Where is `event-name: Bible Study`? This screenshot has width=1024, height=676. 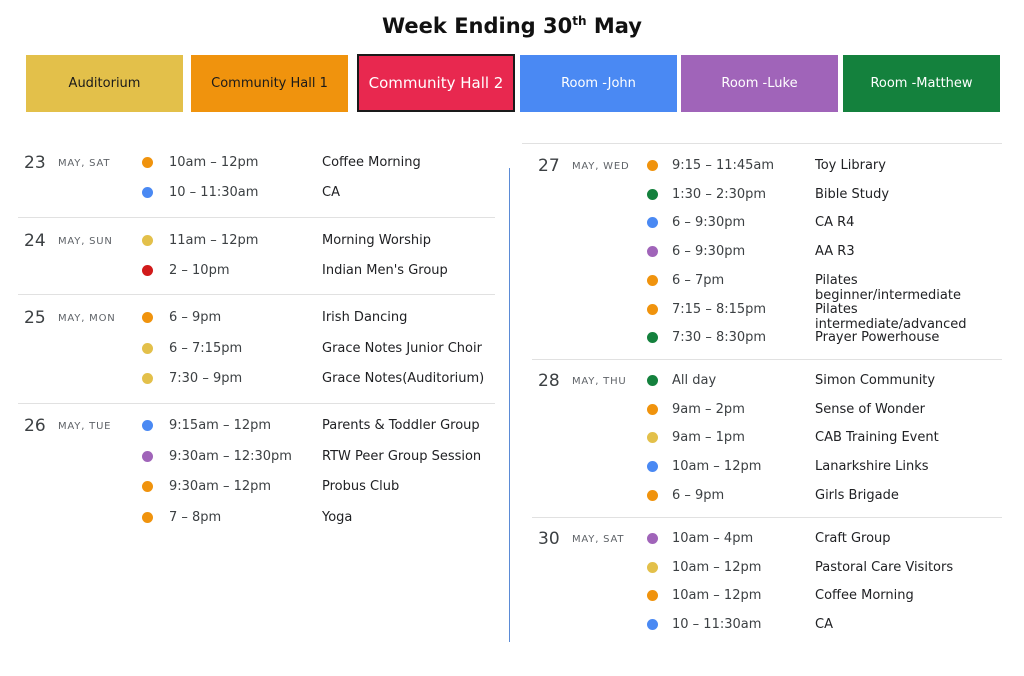
event-name: Bible Study is located at coordinates (852, 194).